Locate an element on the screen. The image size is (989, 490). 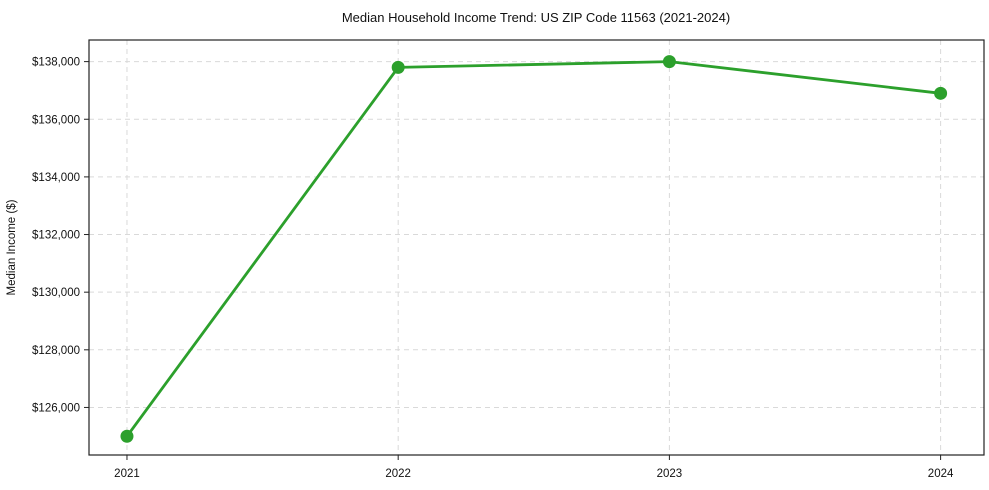
x-tick-label: 2021 is located at coordinates (127, 474).